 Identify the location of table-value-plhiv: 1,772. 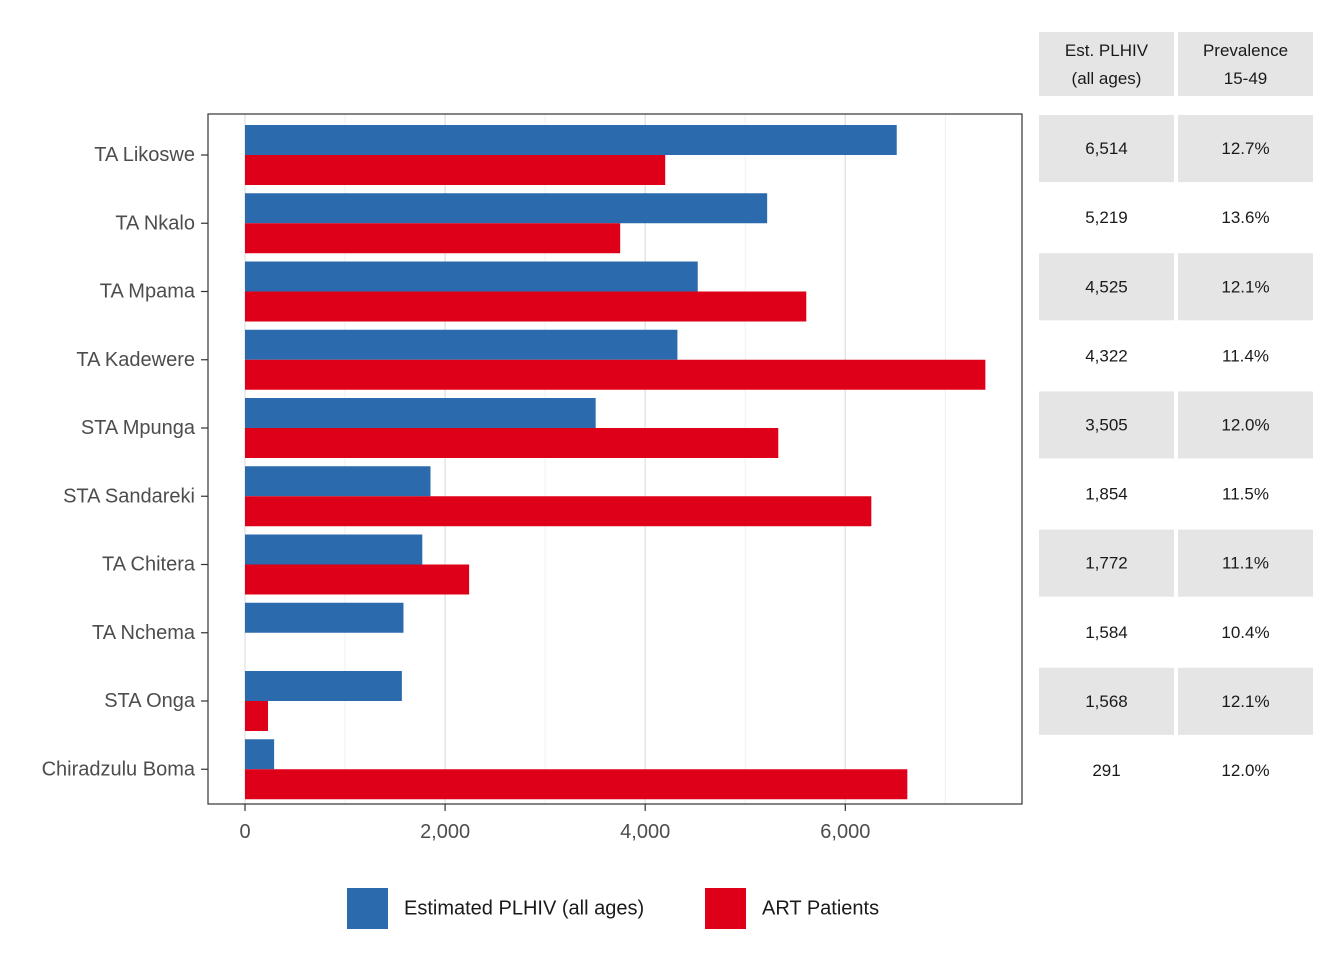
(1106, 563).